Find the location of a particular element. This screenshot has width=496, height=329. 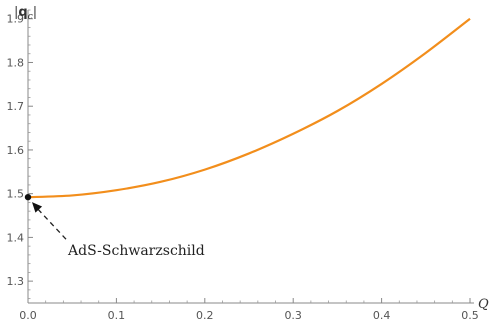

y-tick-label: 1.3 is located at coordinates (16, 281).